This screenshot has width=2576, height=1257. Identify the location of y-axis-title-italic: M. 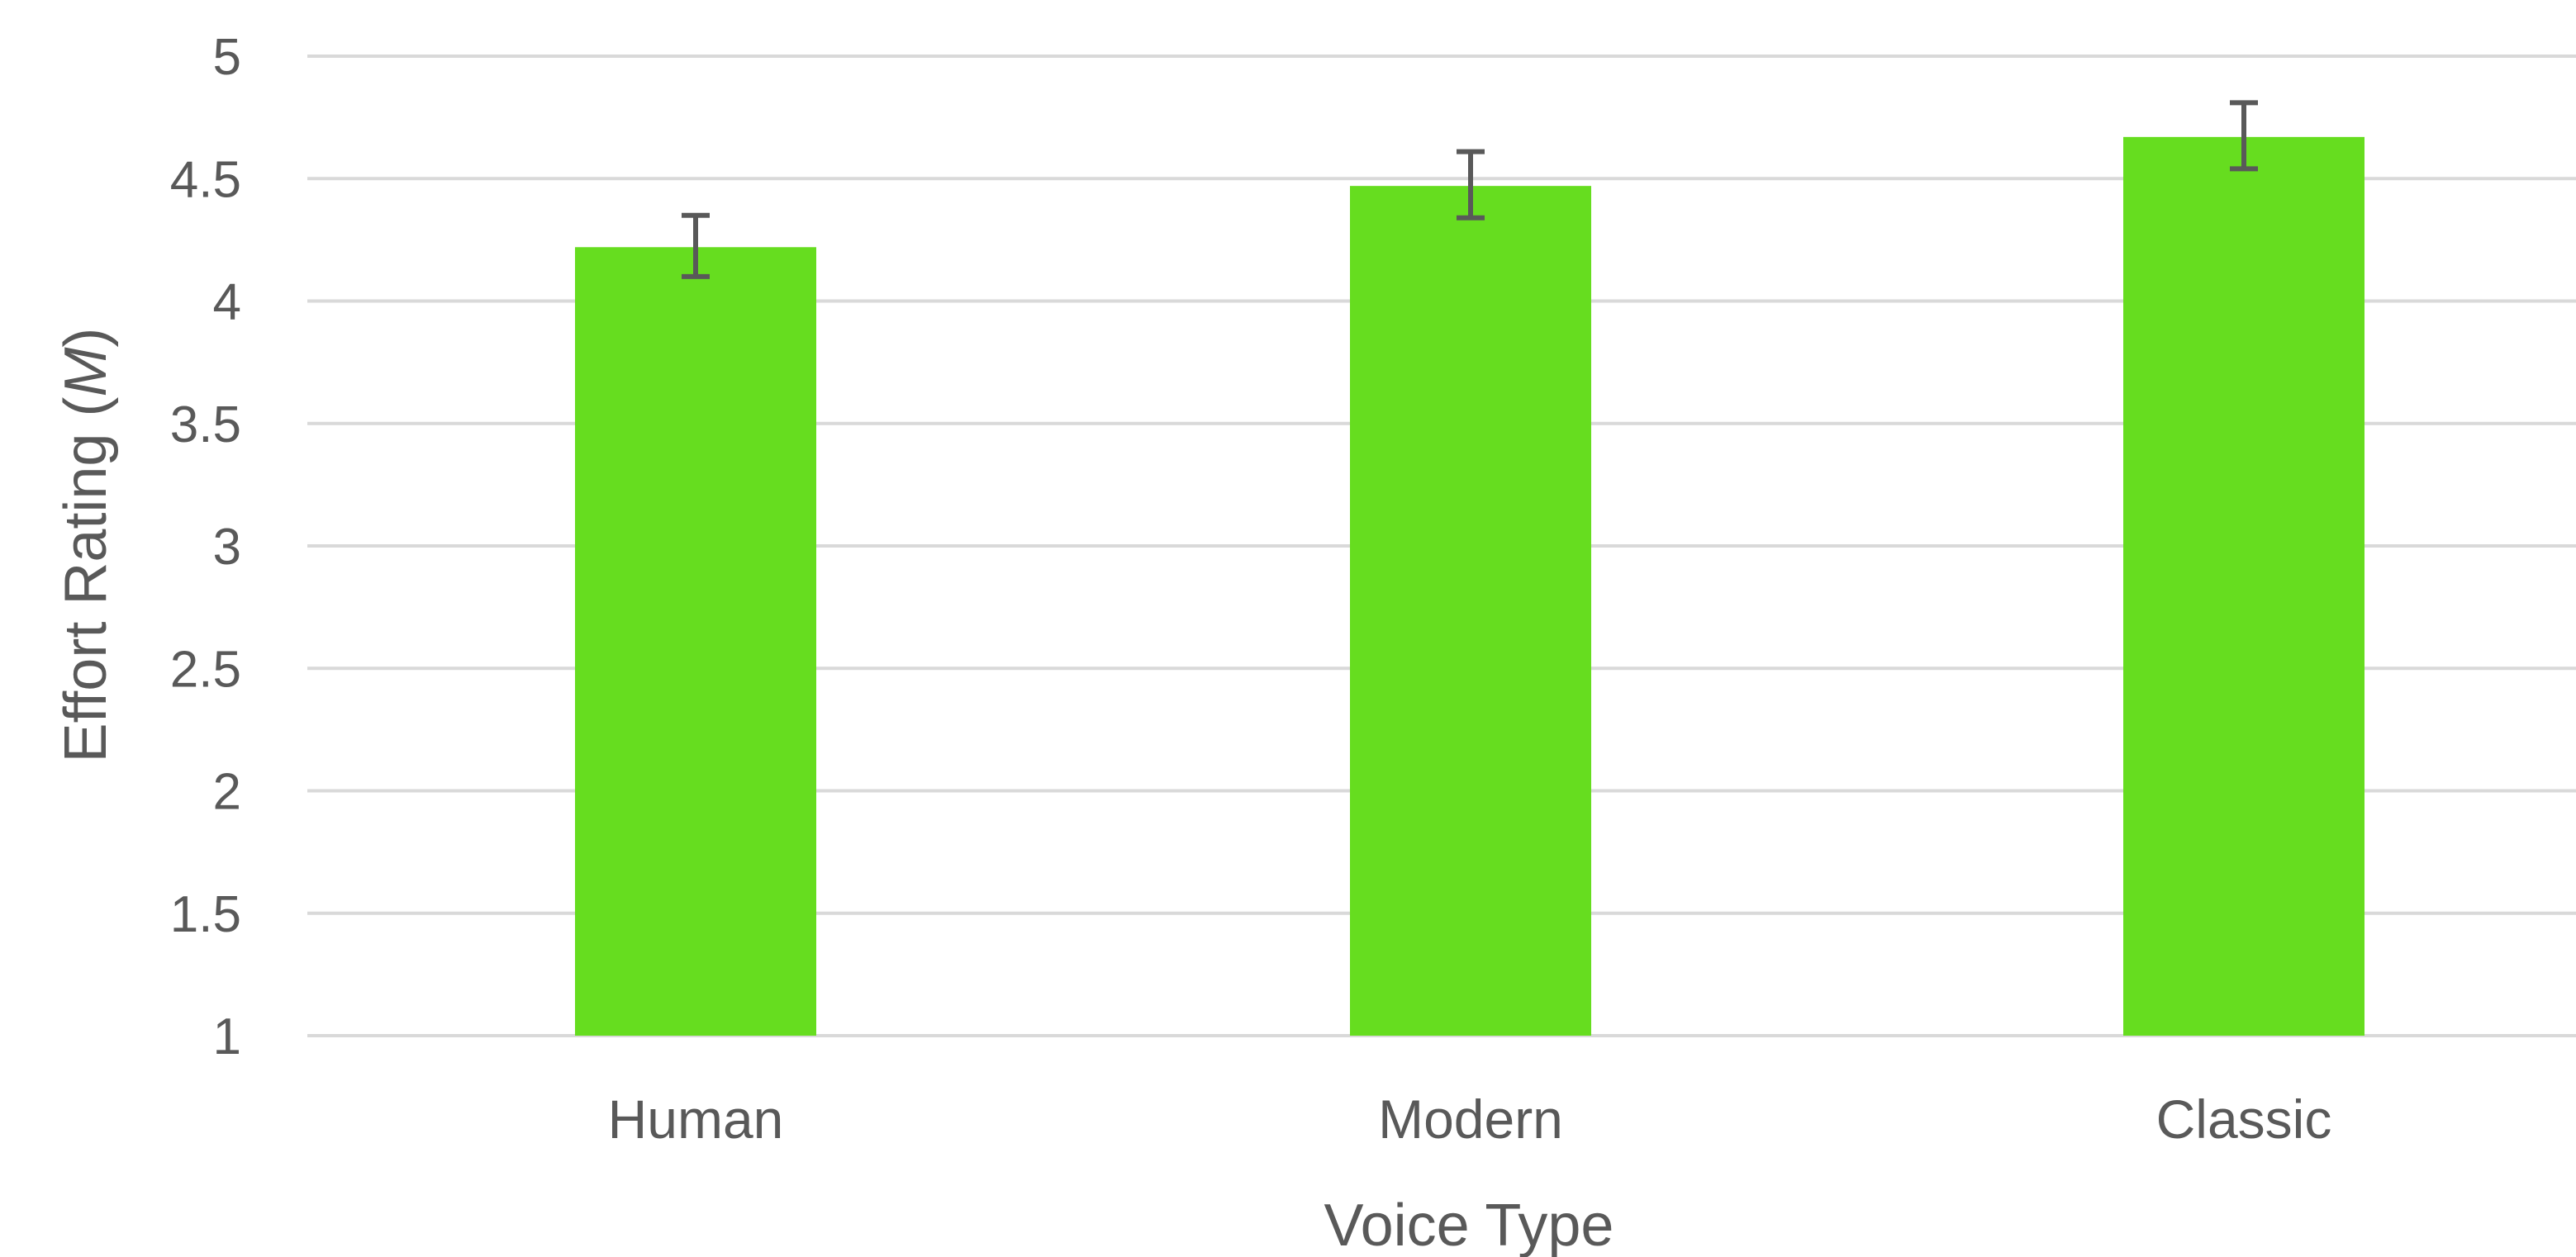
(86, 373).